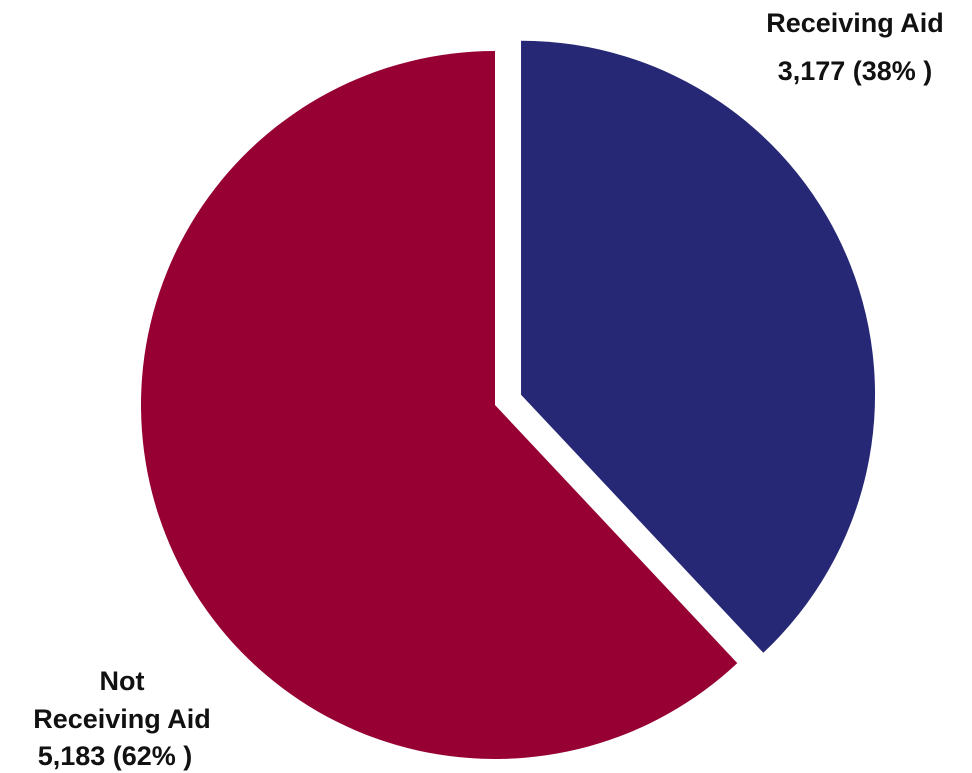 The image size is (972, 773). Describe the element at coordinates (115, 756) in the screenshot. I see `label-not-receiving-aid-value: 5,183 (62% )` at that location.